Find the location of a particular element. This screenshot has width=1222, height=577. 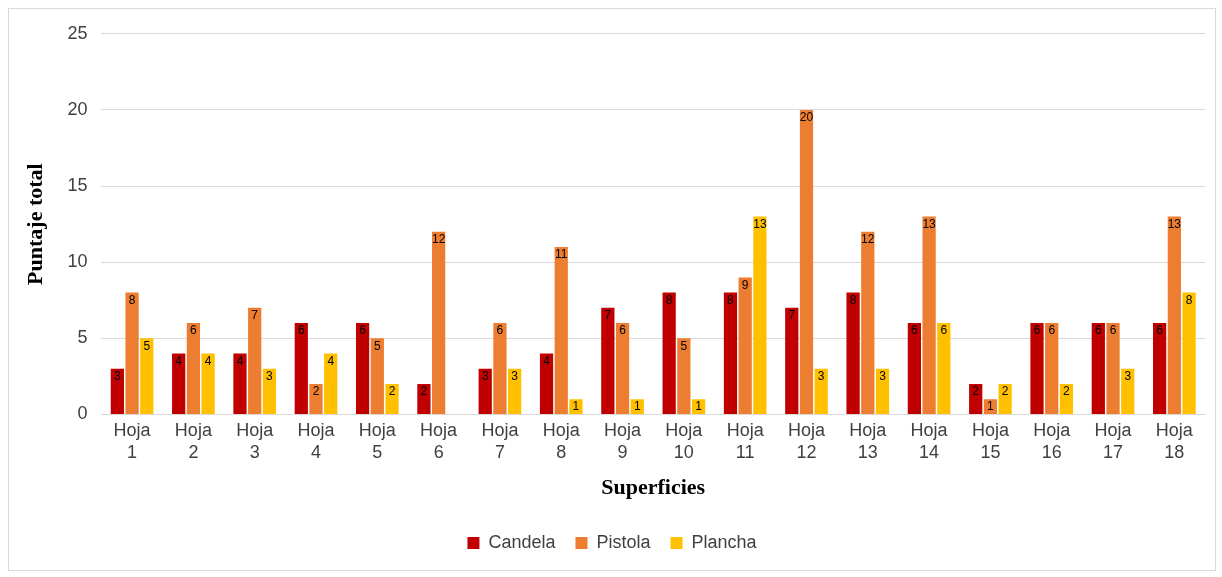

y-tick-label: 5 is located at coordinates (82, 337).